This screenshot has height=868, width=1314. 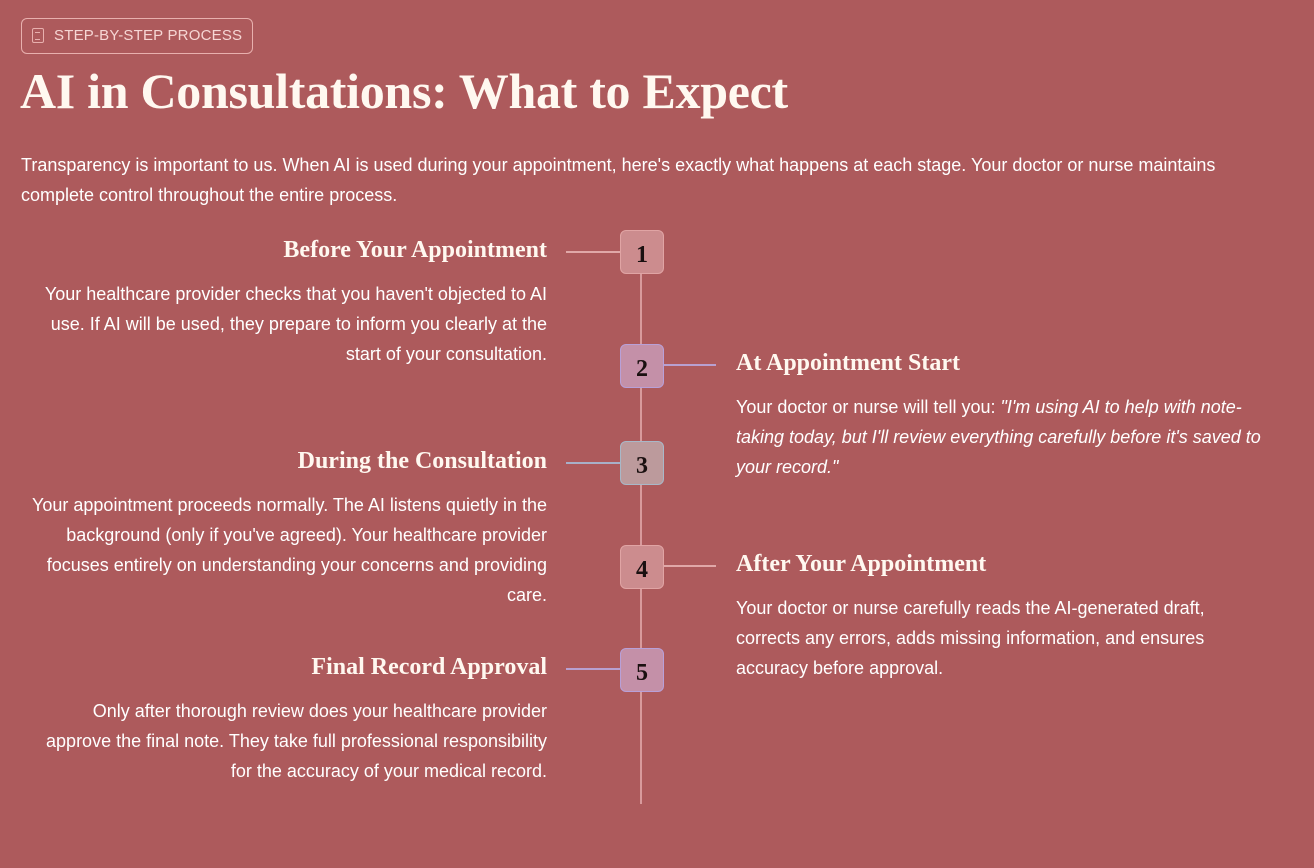 What do you see at coordinates (38, 35) in the screenshot?
I see `checklist-icon` at bounding box center [38, 35].